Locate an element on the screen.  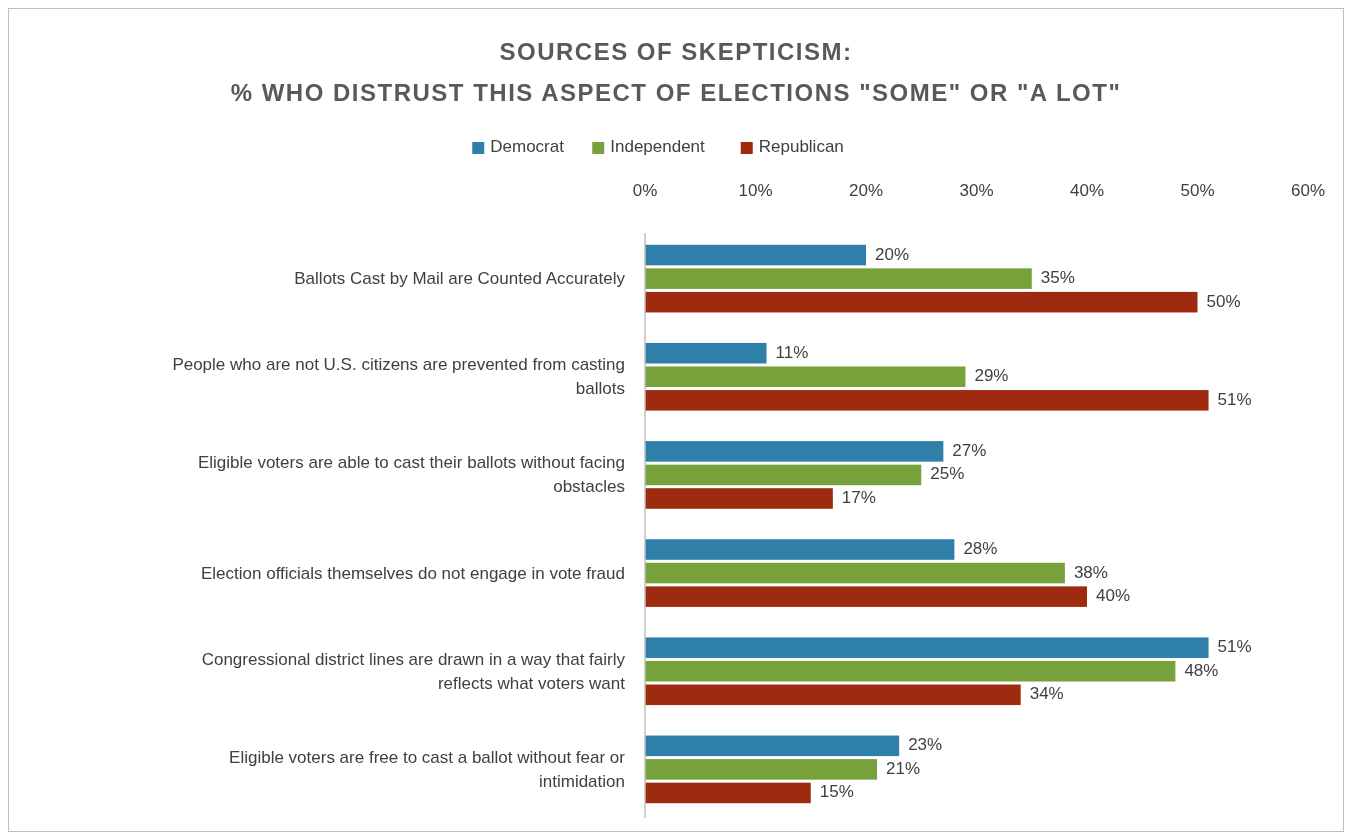
data-label: 15% is located at coordinates (836, 792).